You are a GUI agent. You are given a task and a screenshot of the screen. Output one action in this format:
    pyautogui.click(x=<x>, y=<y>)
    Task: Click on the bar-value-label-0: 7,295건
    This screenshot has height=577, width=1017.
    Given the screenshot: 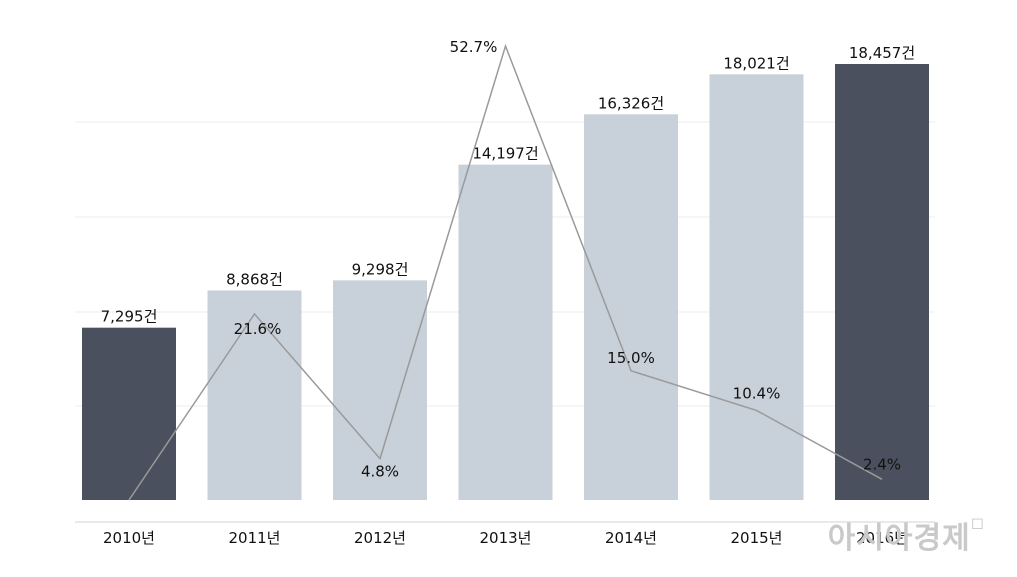 What is the action you would take?
    pyautogui.click(x=129, y=317)
    